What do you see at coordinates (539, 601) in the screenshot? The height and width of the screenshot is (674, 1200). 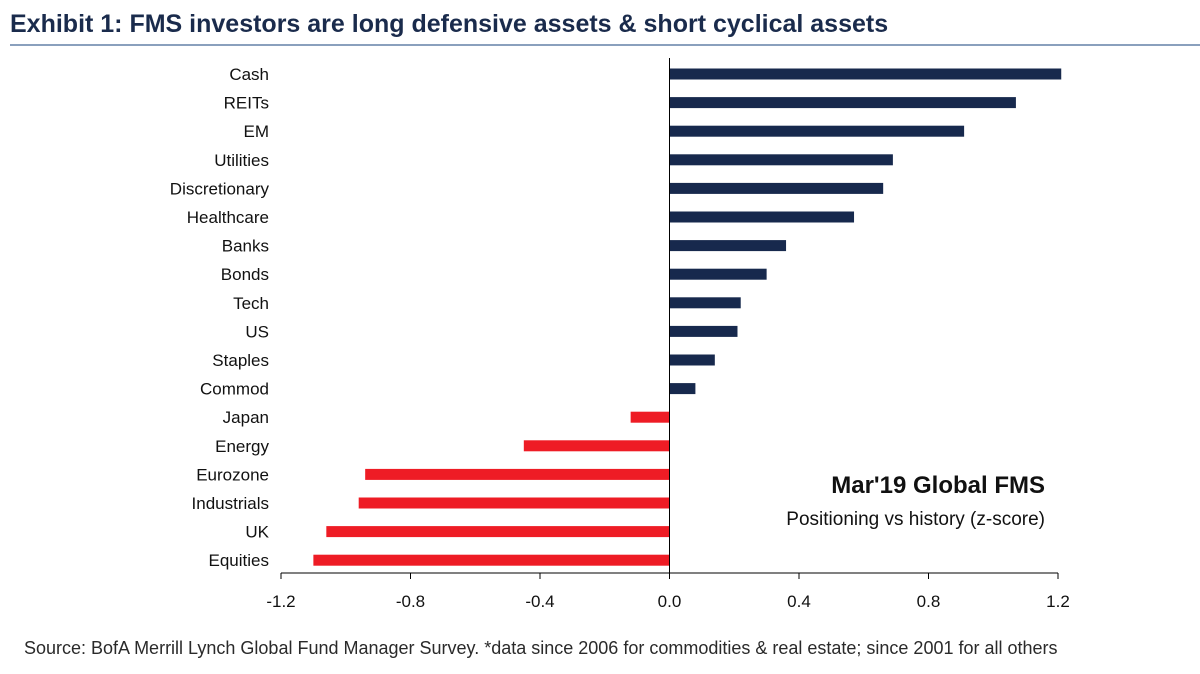 I see `x-tick-label: -0.4` at bounding box center [539, 601].